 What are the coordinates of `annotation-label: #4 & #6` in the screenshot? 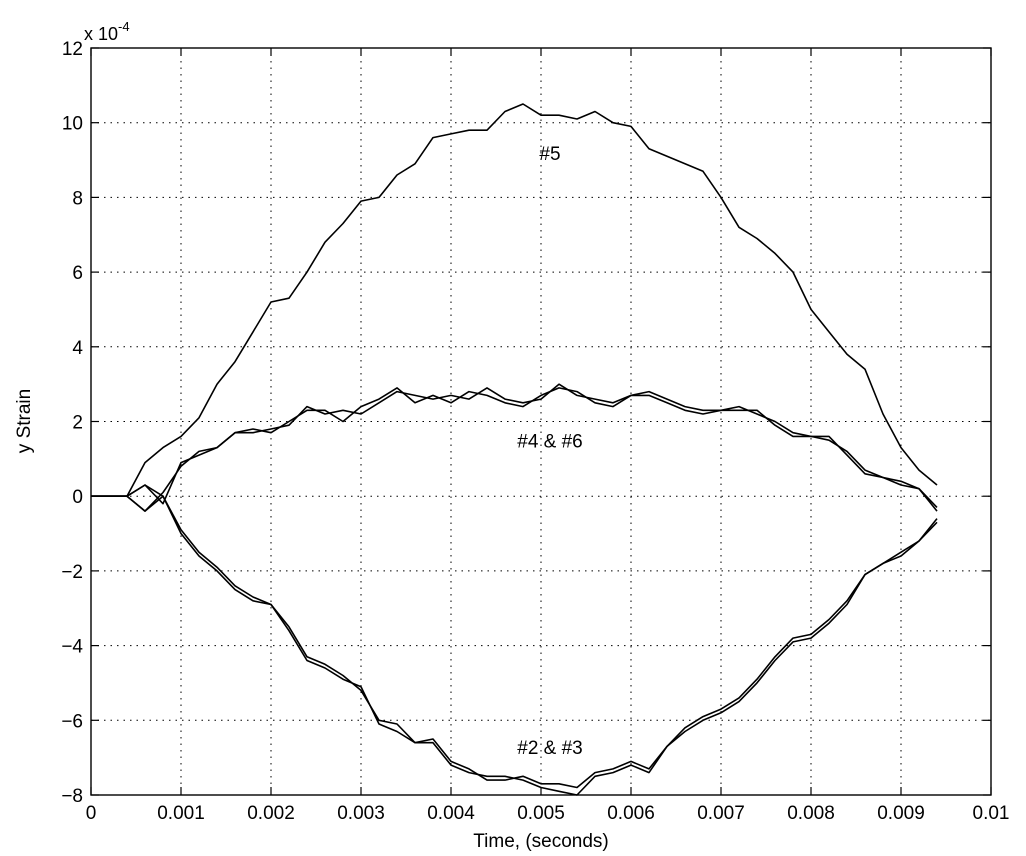 It's located at (550, 442).